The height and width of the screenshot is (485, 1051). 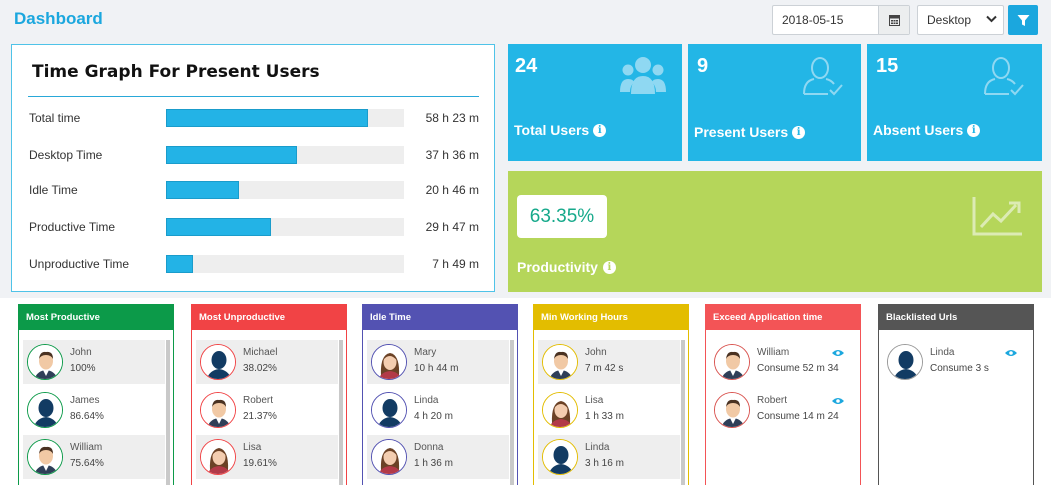 What do you see at coordinates (436, 368) in the screenshot?
I see `user-value: 10 h 44 m` at bounding box center [436, 368].